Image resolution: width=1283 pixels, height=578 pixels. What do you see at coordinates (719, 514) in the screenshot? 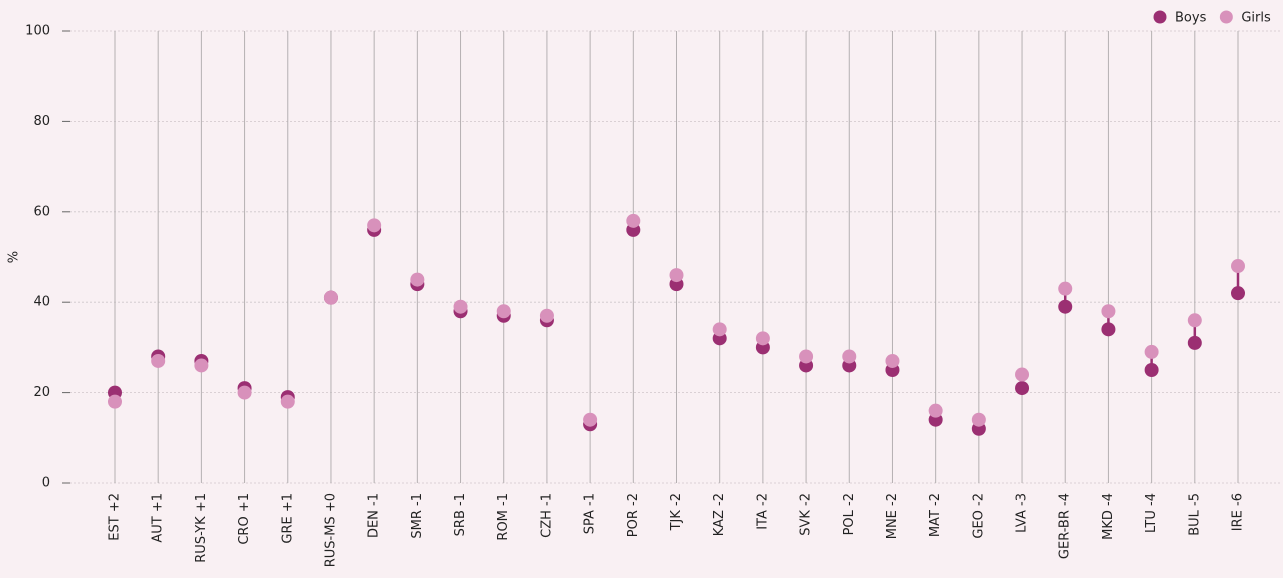
I see `x-tick-label: KAZ -2` at bounding box center [719, 514].